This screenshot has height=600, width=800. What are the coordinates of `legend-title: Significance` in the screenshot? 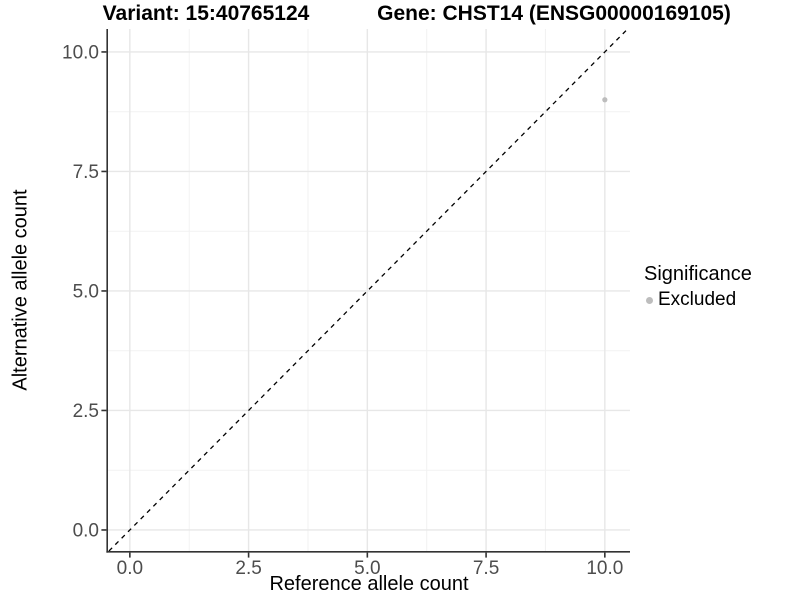 It's located at (698, 274).